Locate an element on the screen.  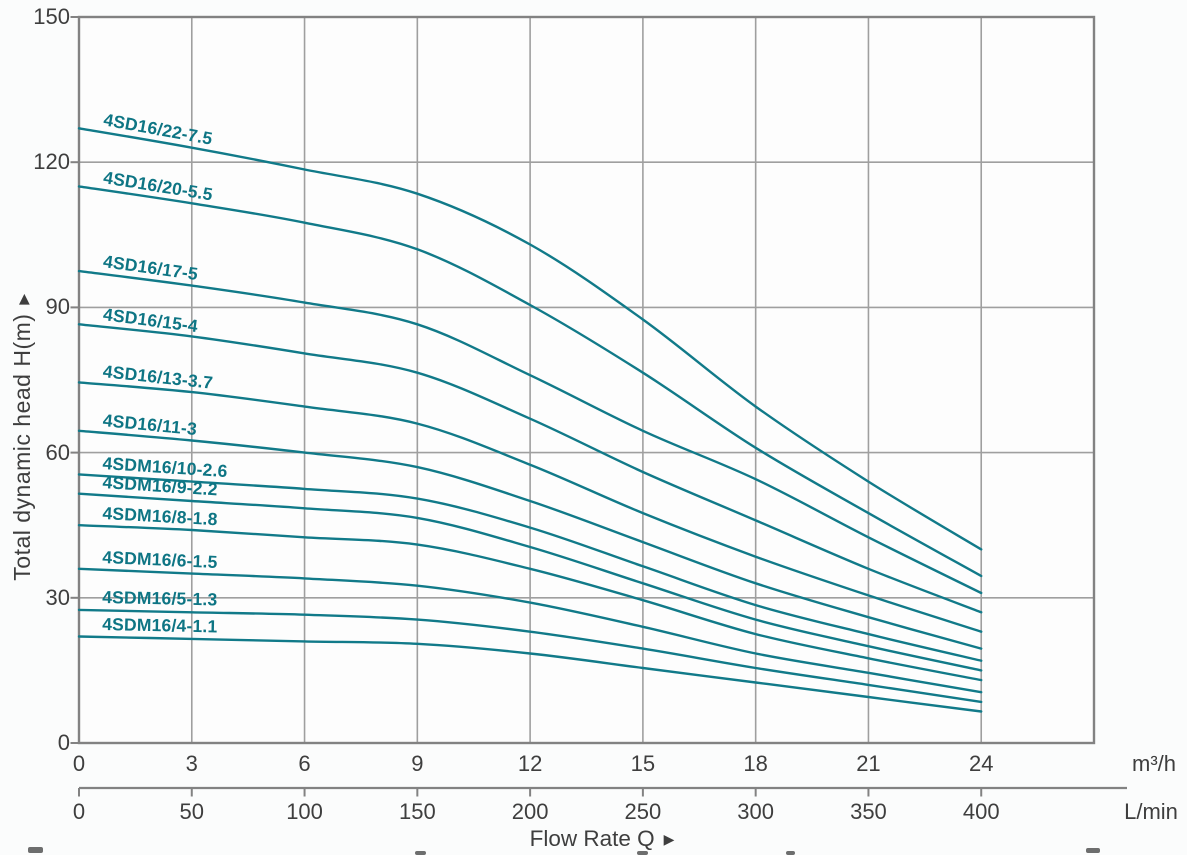
x-tick-label-m3h: 24 is located at coordinates (981, 763).